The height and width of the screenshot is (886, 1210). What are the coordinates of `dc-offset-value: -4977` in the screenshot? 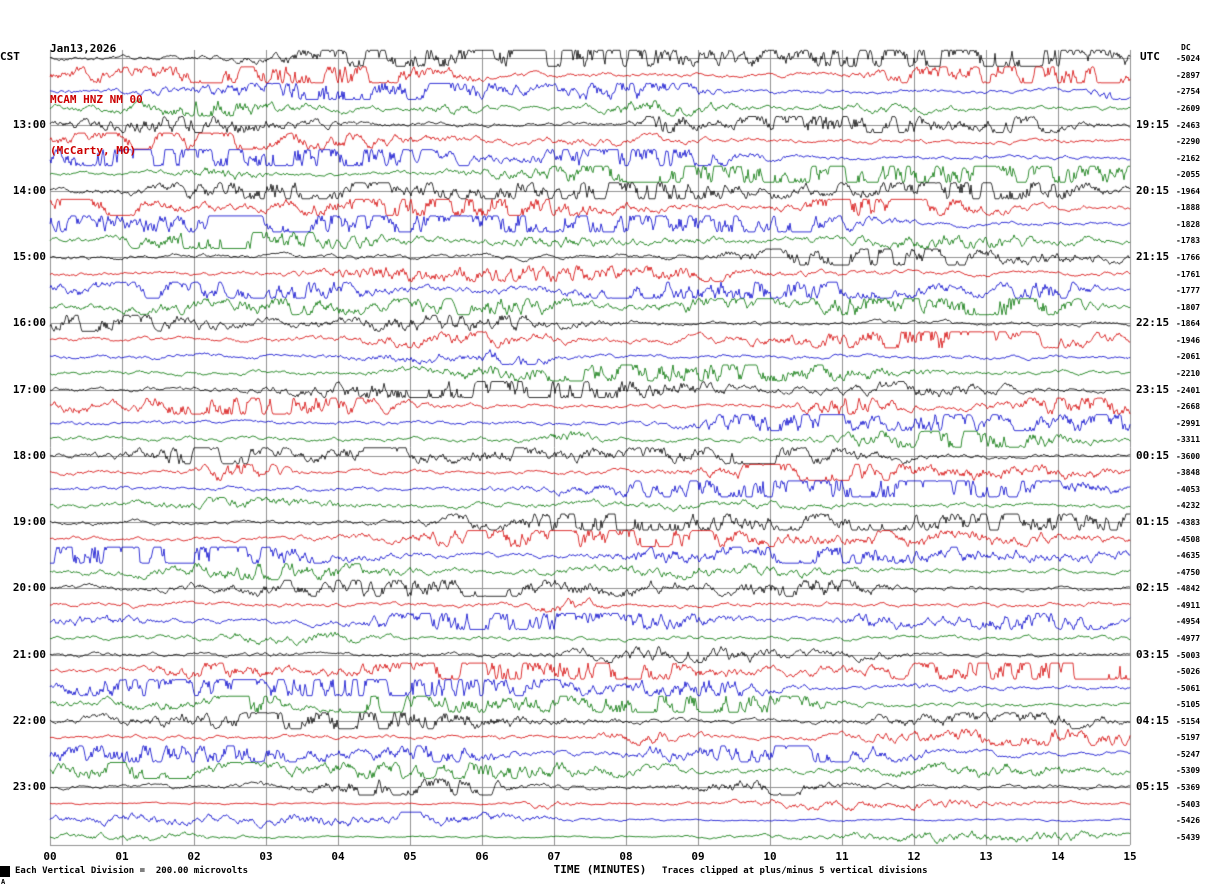 It's located at (1188, 638).